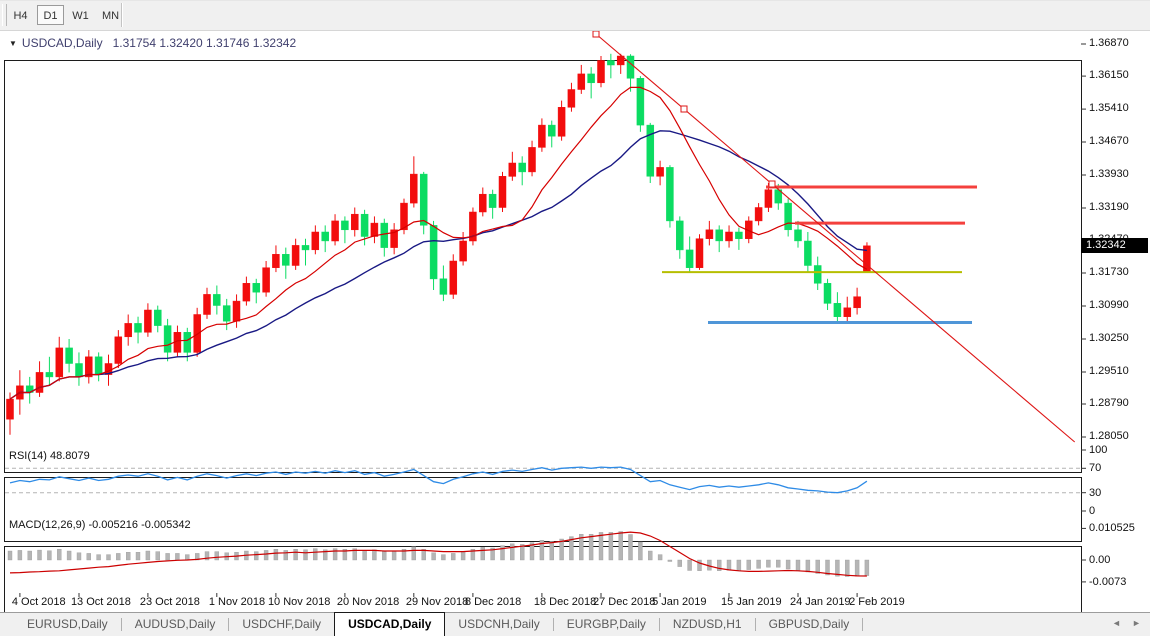  I want to click on chart-tab-eurusd-daily: EURUSD,Daily, so click(67, 624).